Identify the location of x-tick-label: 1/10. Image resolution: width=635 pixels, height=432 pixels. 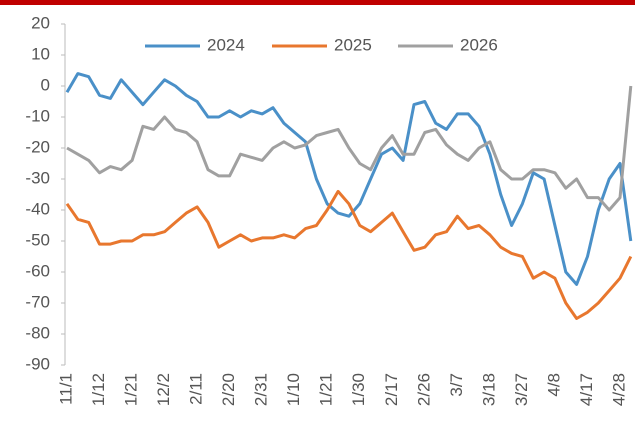
(293, 389).